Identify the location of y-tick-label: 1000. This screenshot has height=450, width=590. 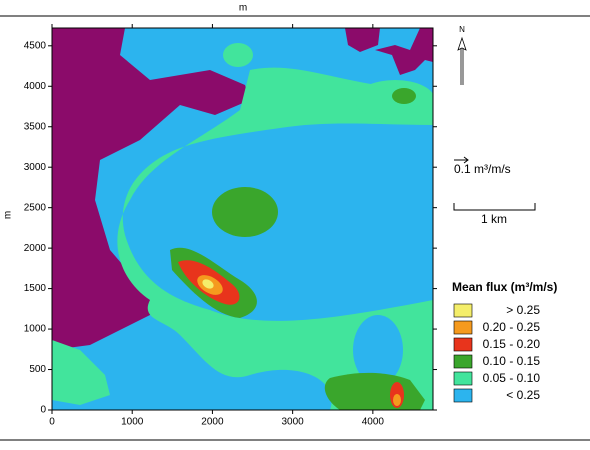
(35, 329).